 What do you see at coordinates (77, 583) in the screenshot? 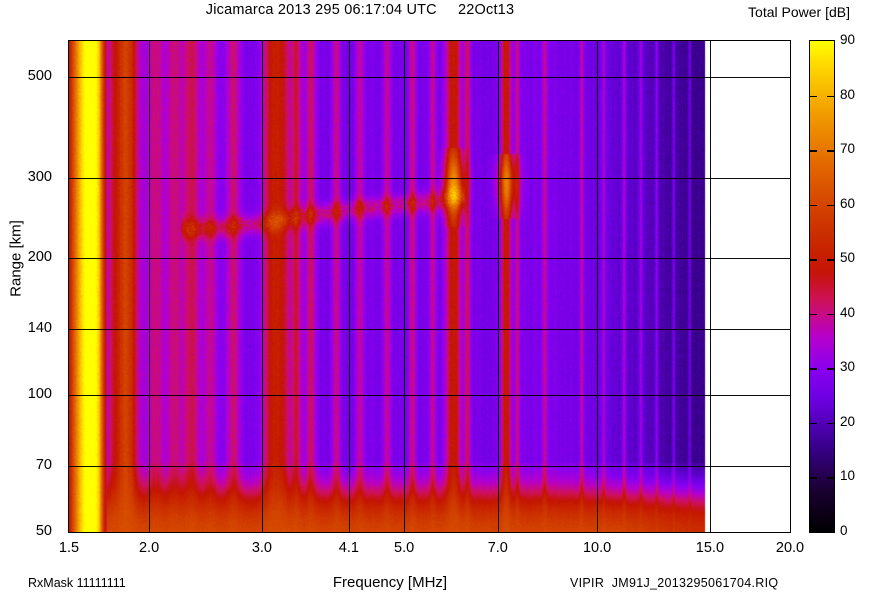
I see `rxmask-label: RxMask 11111111` at bounding box center [77, 583].